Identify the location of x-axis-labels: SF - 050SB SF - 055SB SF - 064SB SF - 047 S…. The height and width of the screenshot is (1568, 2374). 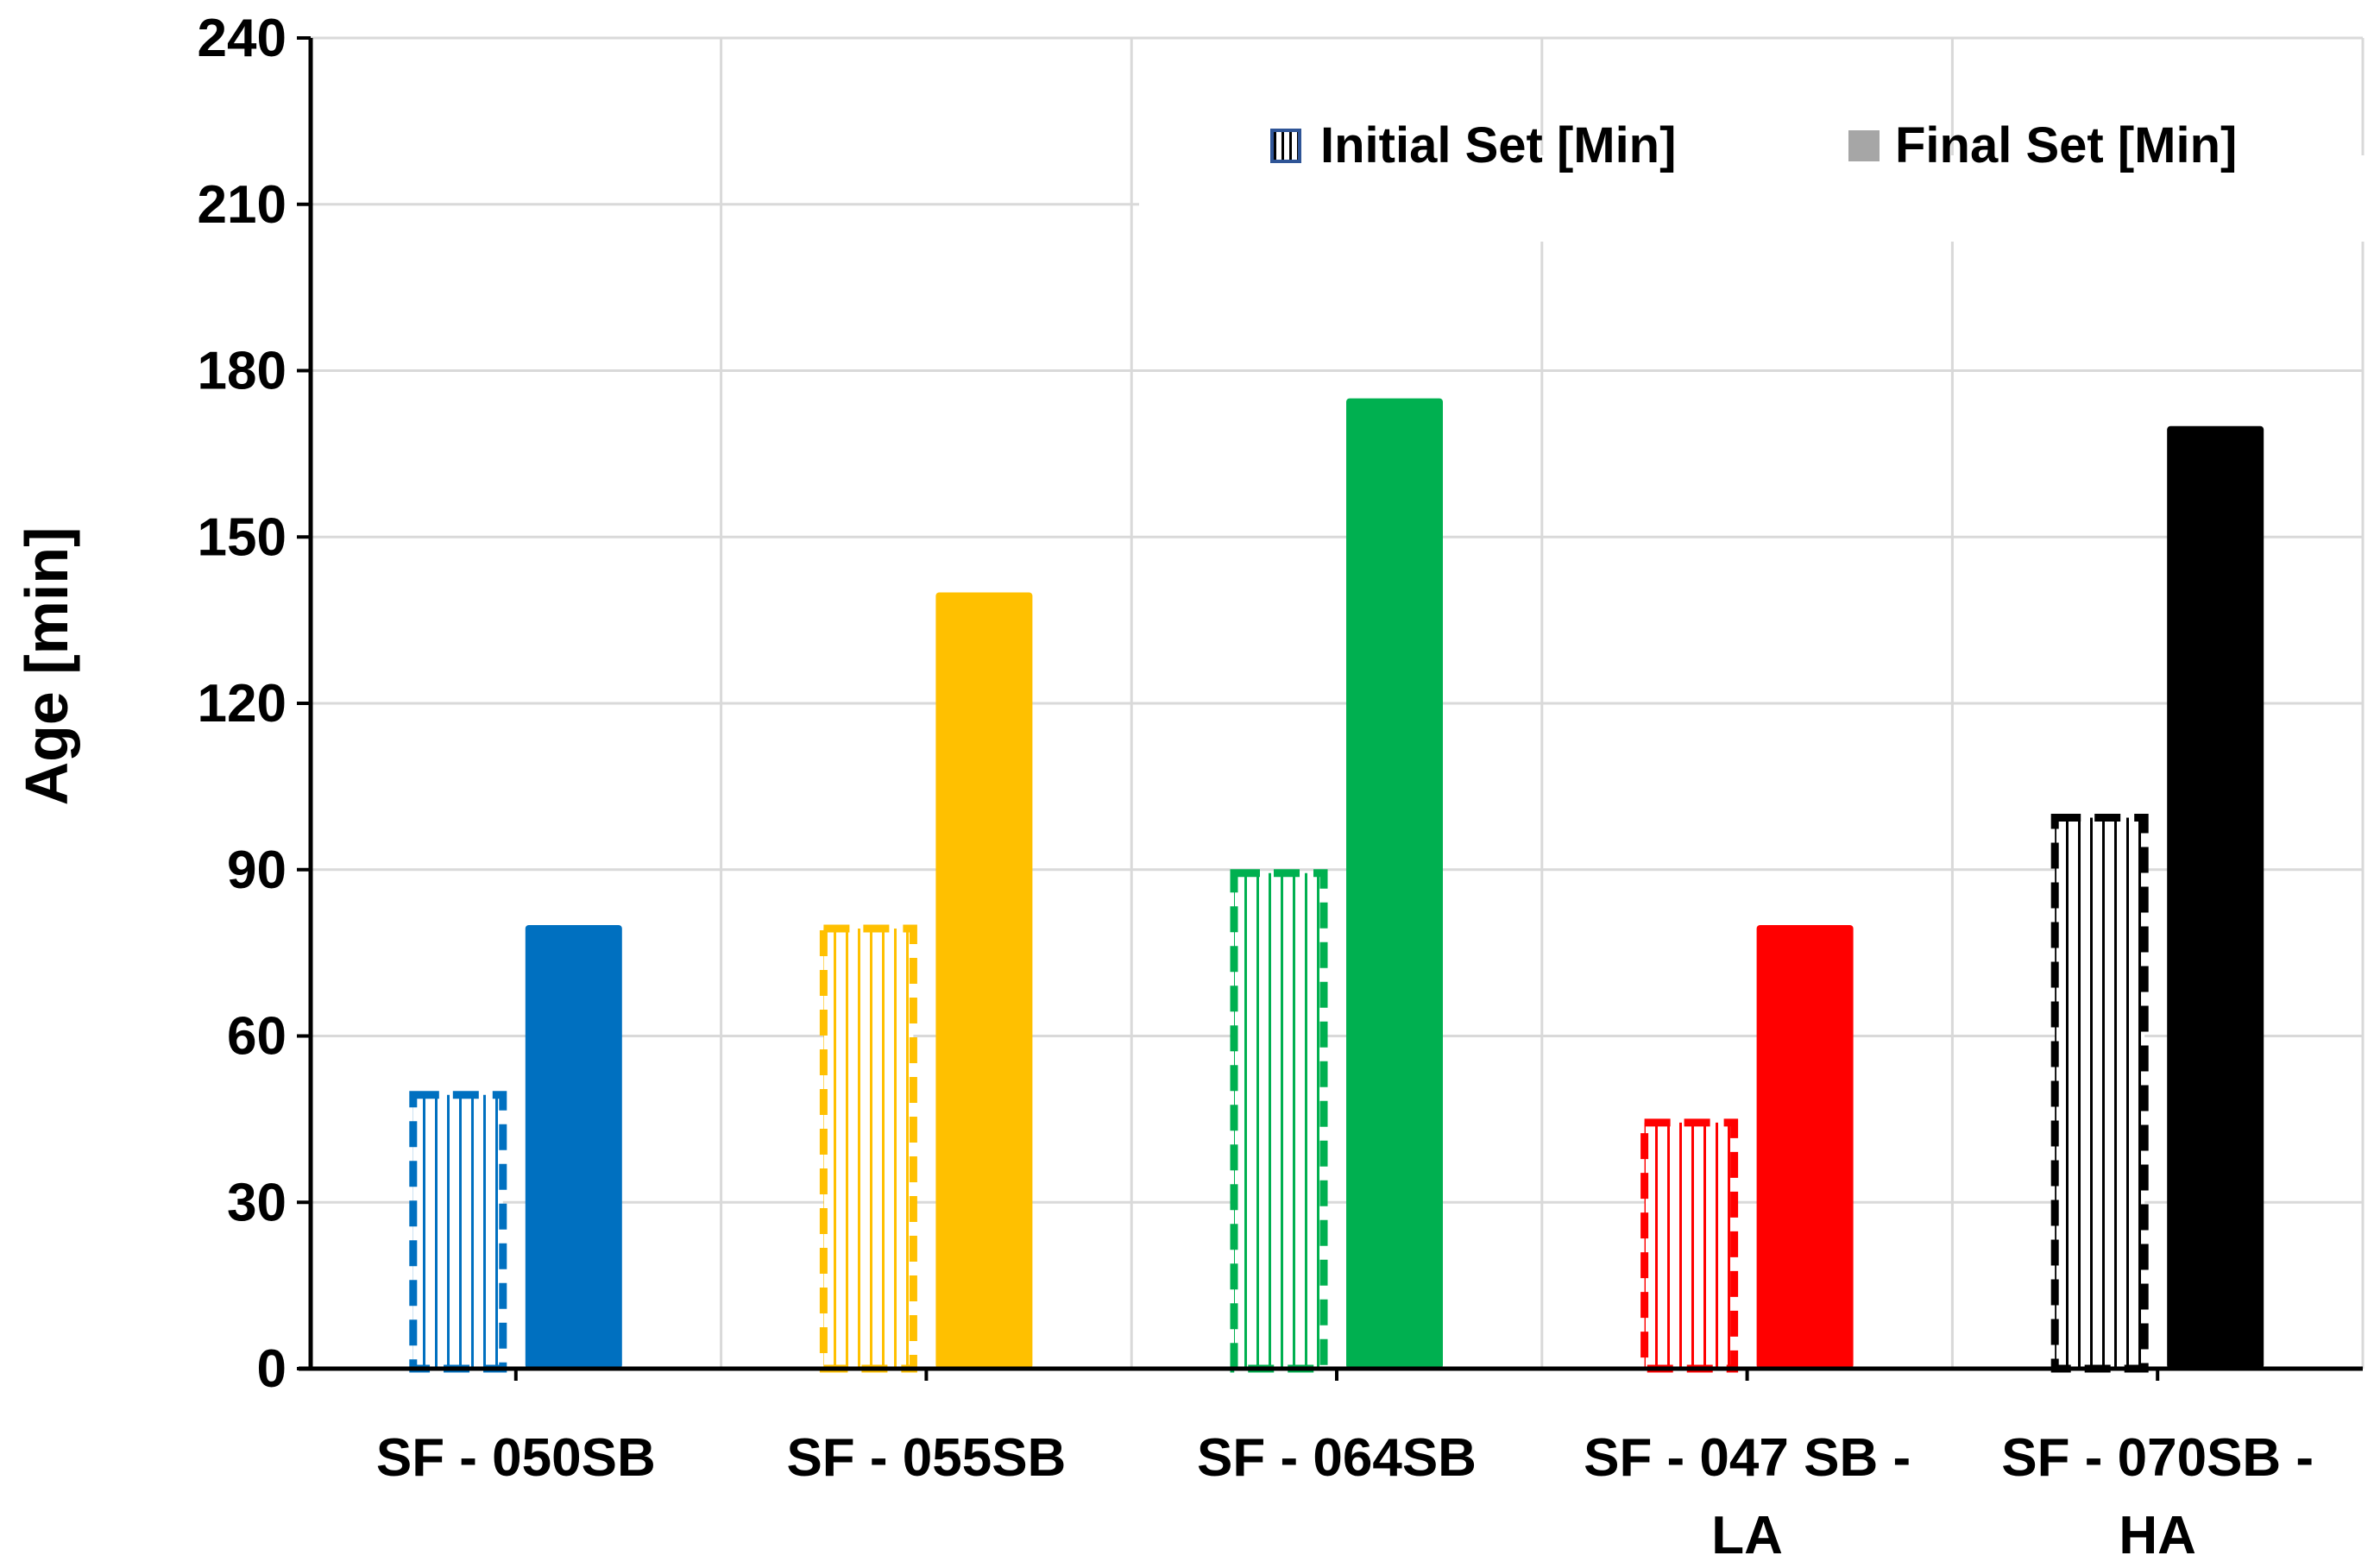
(1345, 1496).